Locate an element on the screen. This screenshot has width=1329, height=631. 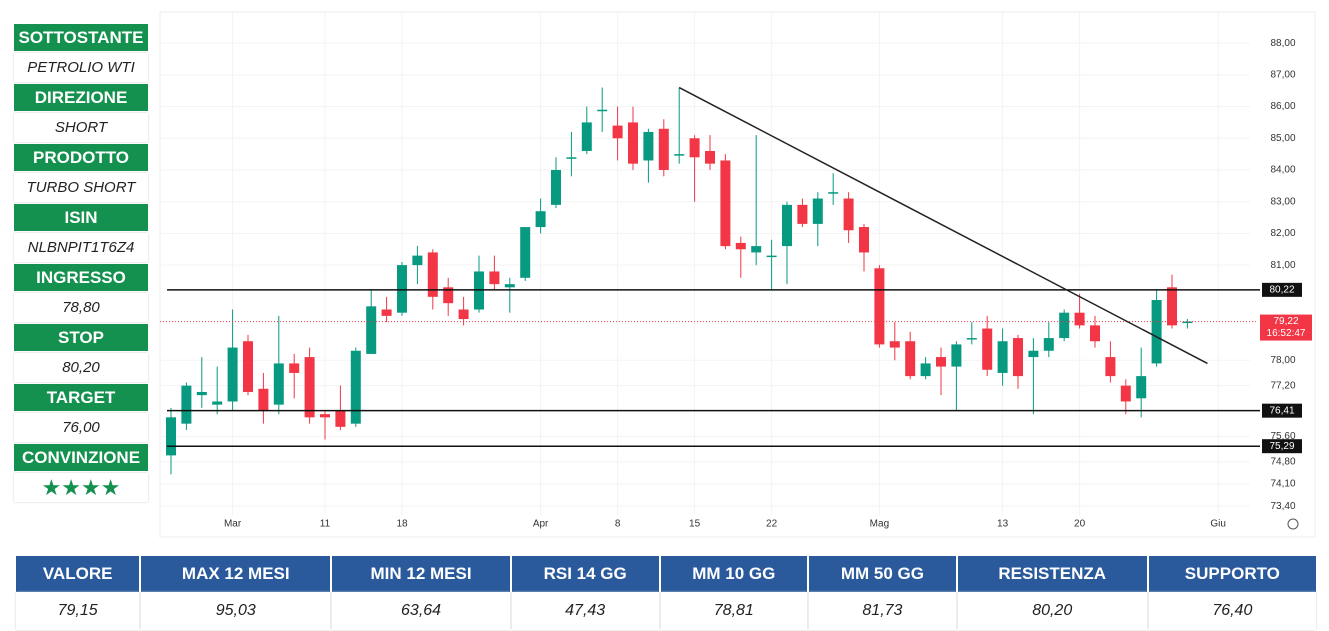
x-tick-label: 20 is located at coordinates (1080, 524).